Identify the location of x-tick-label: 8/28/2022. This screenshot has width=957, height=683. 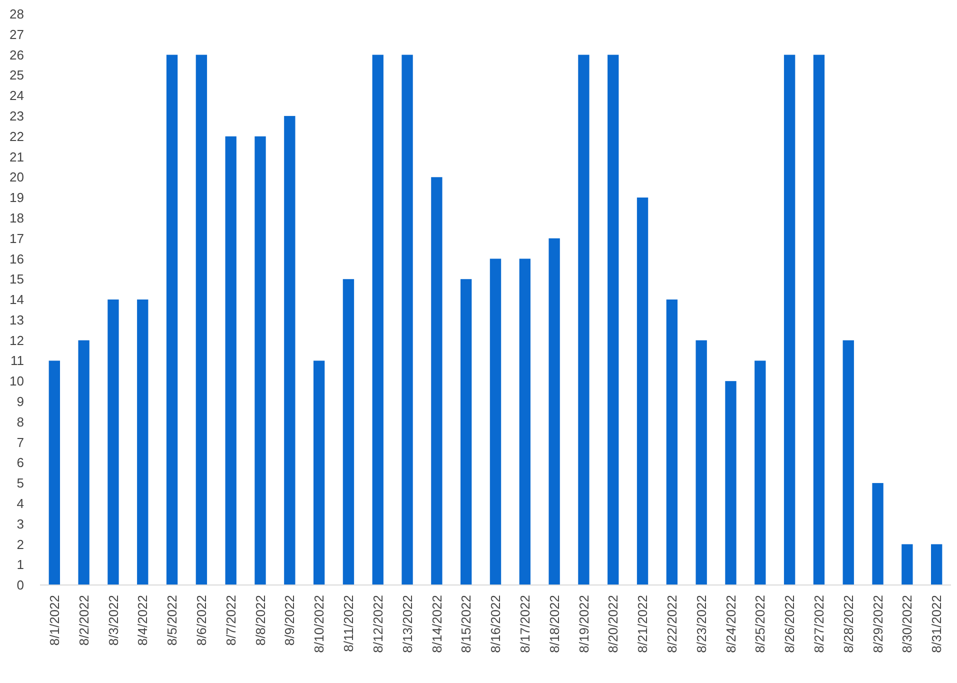
(848, 624).